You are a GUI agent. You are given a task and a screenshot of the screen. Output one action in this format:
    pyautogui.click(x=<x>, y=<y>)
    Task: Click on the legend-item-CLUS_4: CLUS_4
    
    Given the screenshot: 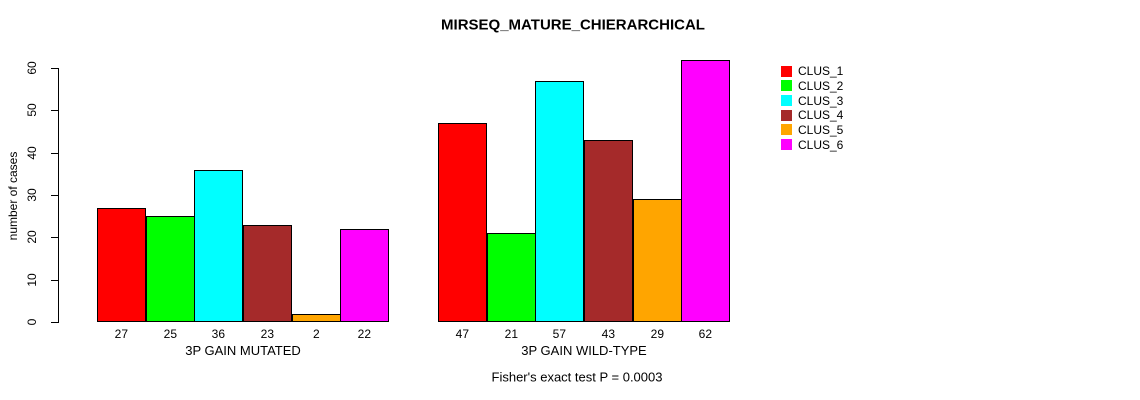 What is the action you would take?
    pyautogui.click(x=812, y=115)
    